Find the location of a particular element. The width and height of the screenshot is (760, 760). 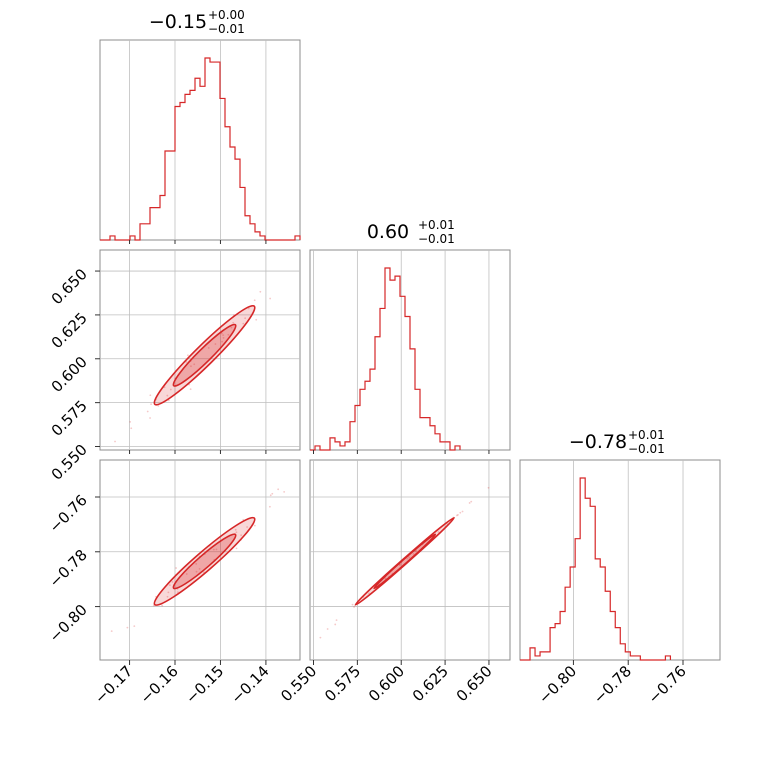

y-tick-label-1-2: 0.600 is located at coordinates (69, 374).